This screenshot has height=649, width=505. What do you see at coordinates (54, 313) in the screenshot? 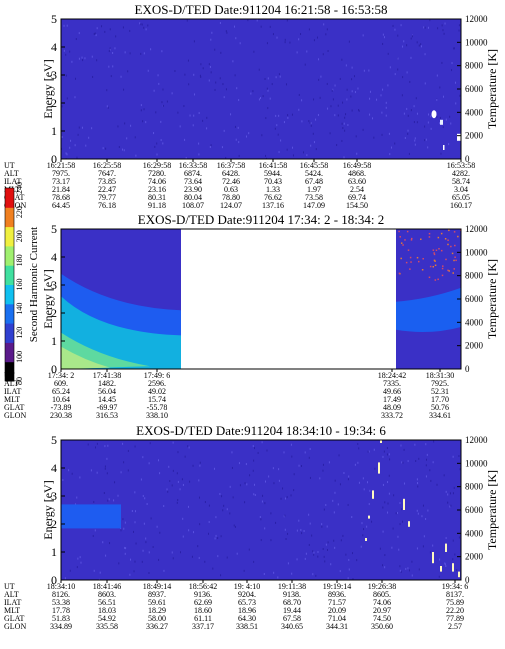
I see `y-tick-label: 2` at bounding box center [54, 313].